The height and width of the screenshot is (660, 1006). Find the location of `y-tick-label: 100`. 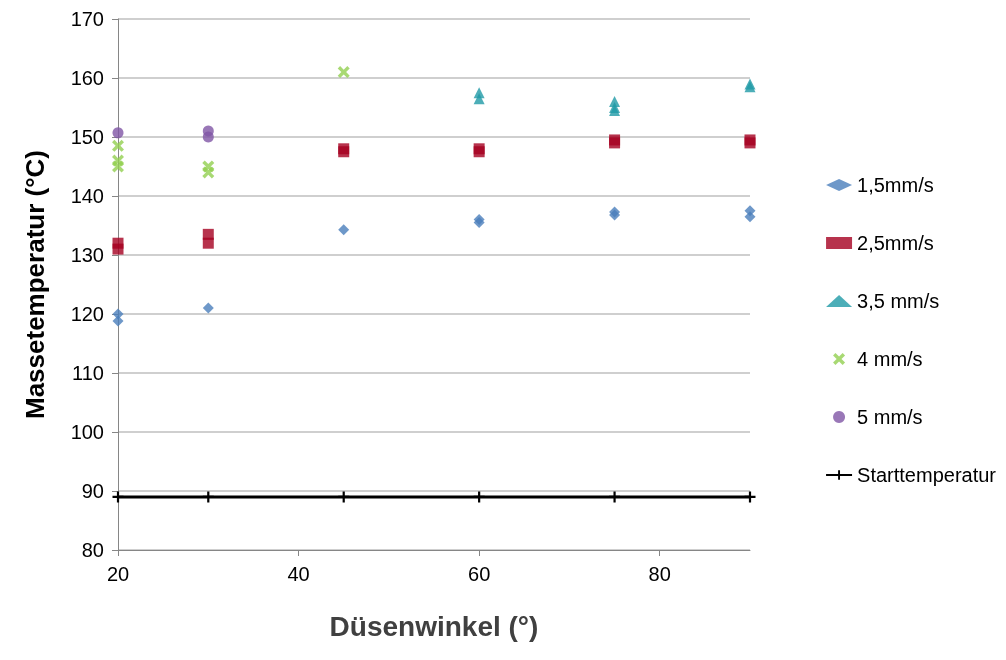

y-tick-label: 100 is located at coordinates (87, 432).